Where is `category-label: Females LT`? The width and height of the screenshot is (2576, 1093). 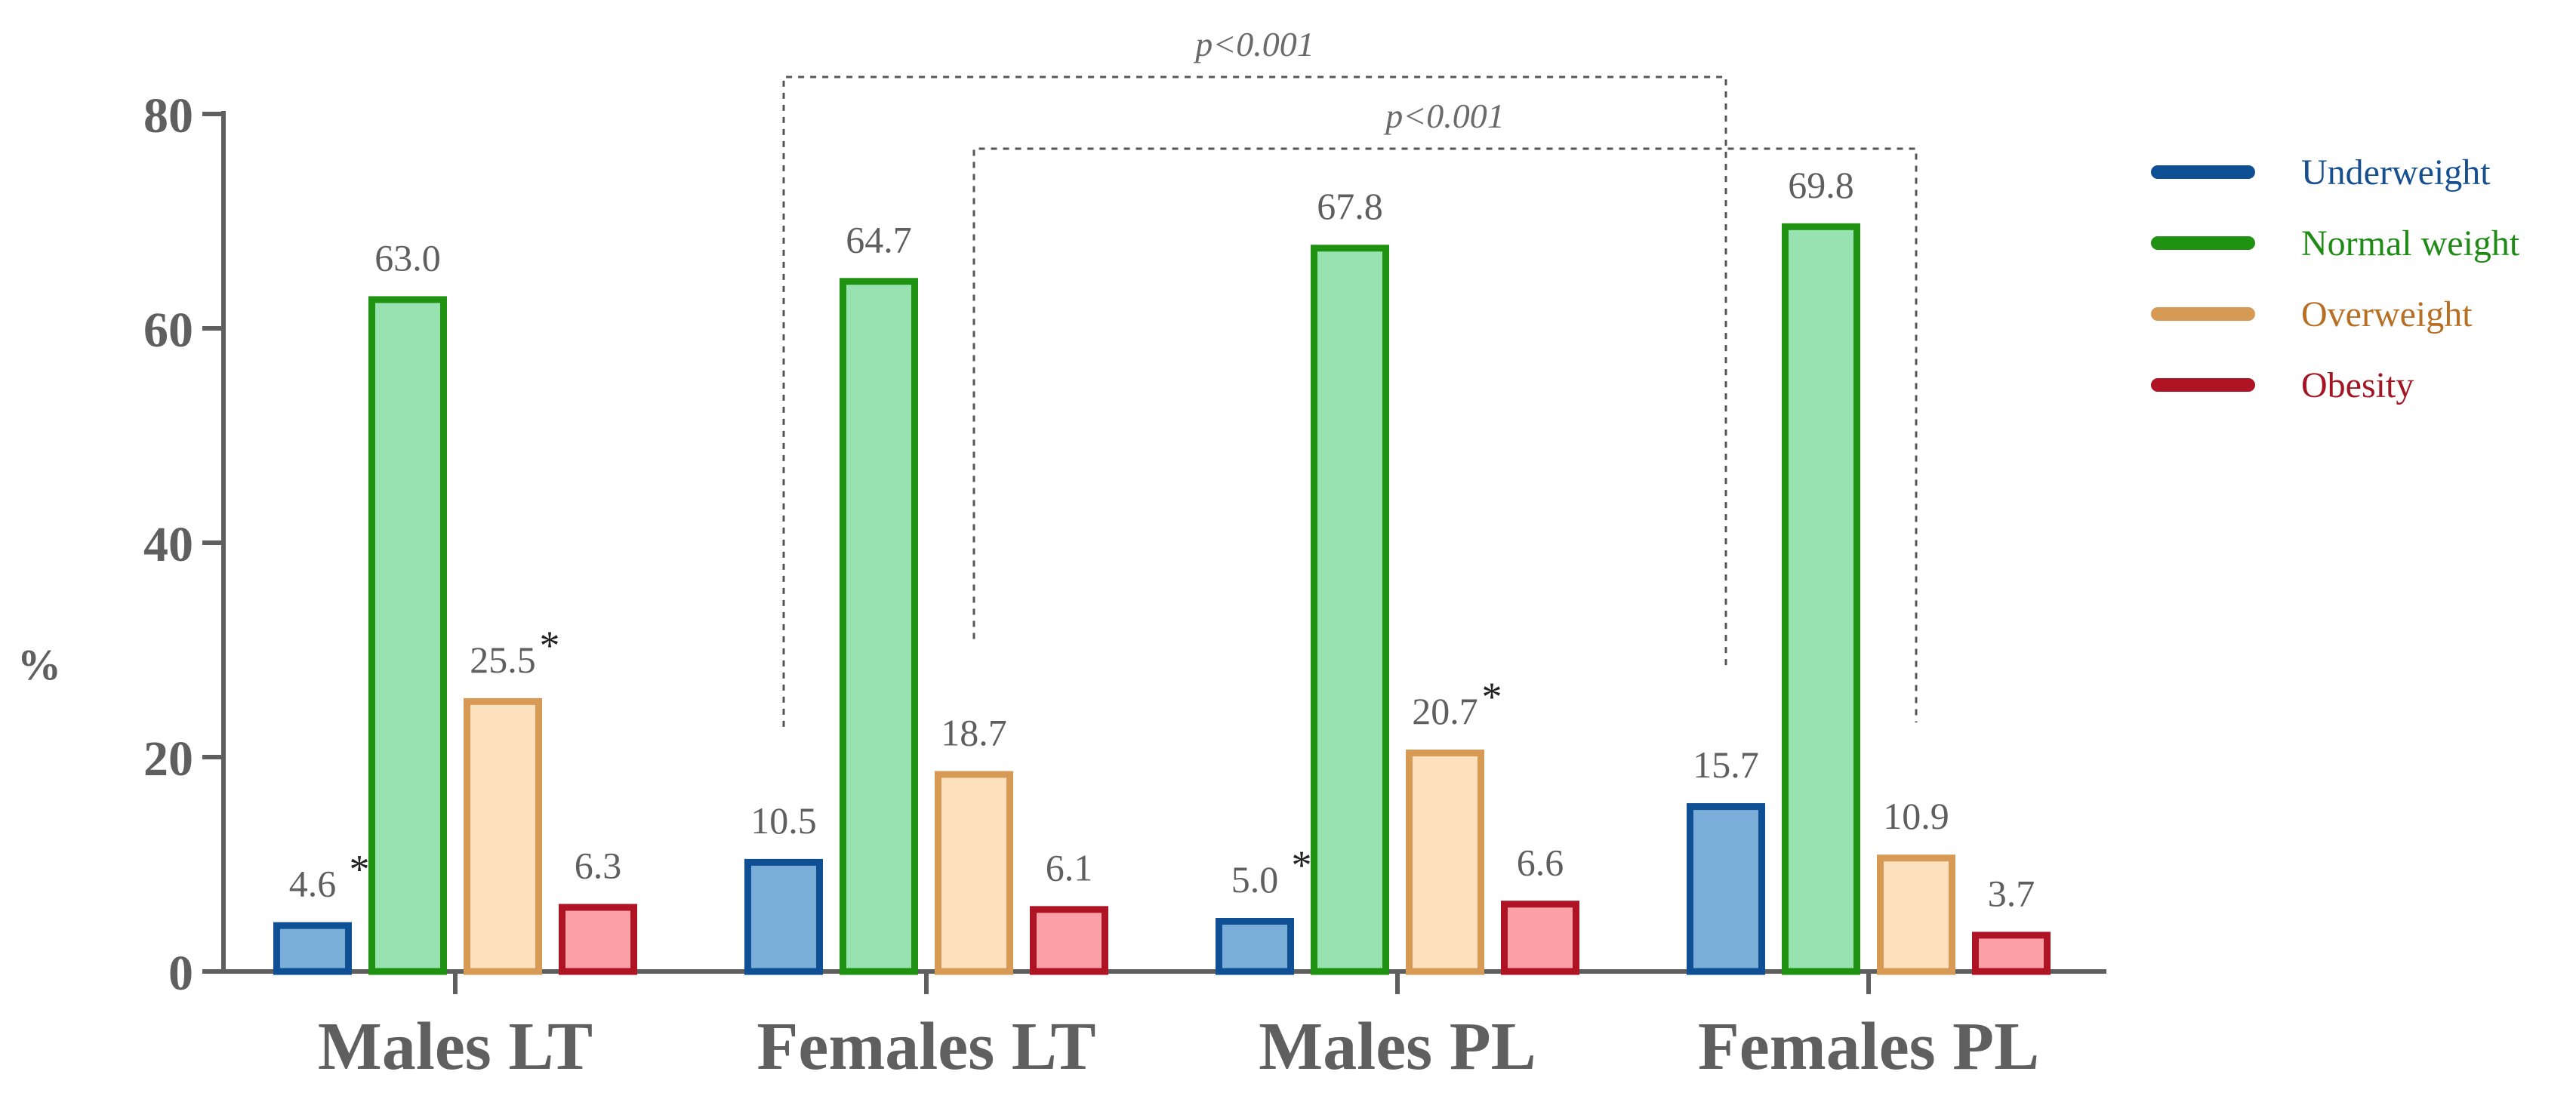 category-label: Females LT is located at coordinates (925, 1046).